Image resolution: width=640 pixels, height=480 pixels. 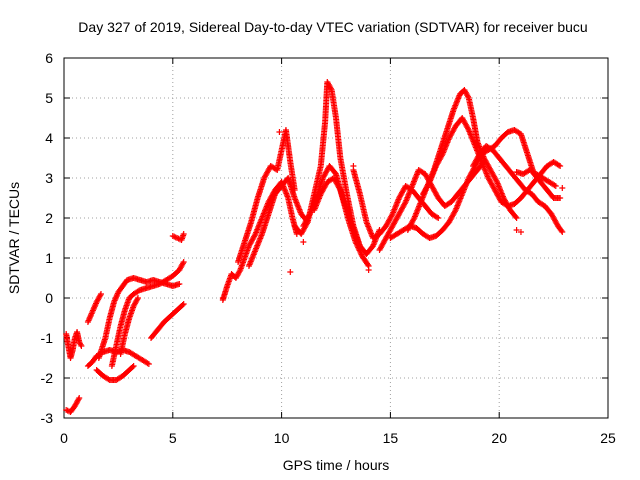 What do you see at coordinates (49, 58) in the screenshot?
I see `y-tick-label: 6` at bounding box center [49, 58].